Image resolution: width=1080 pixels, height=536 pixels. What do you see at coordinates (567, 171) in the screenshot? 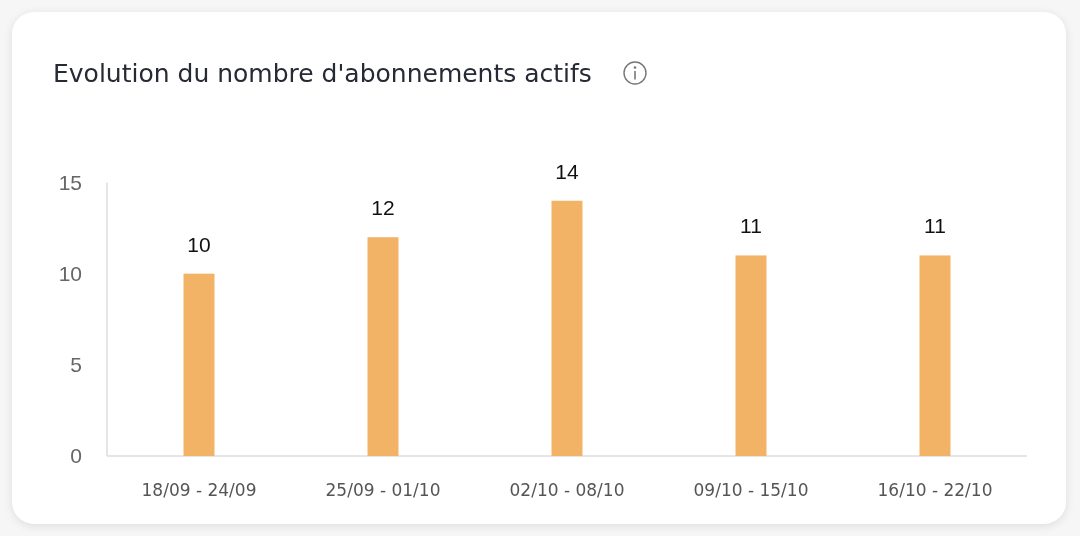
I see `data-label: 14` at bounding box center [567, 171].